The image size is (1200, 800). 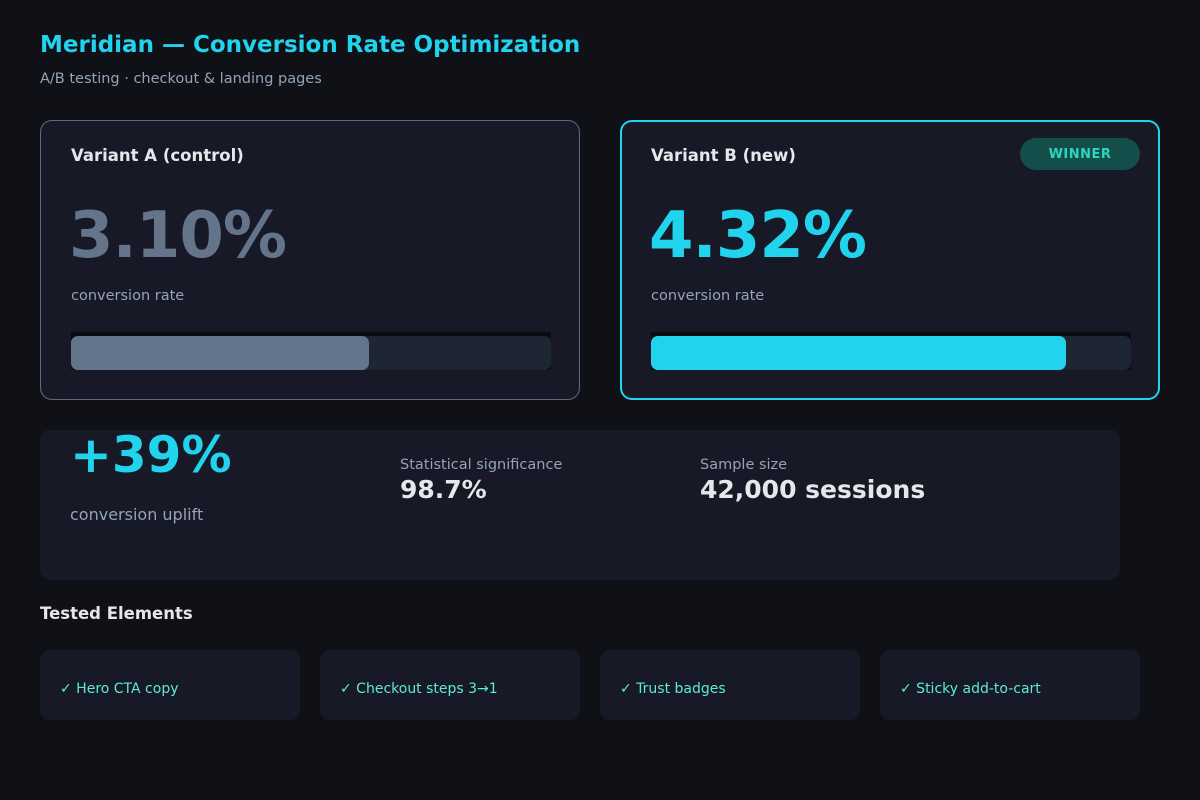 What do you see at coordinates (157, 155) in the screenshot?
I see `variant-a-name: Variant A (control)` at bounding box center [157, 155].